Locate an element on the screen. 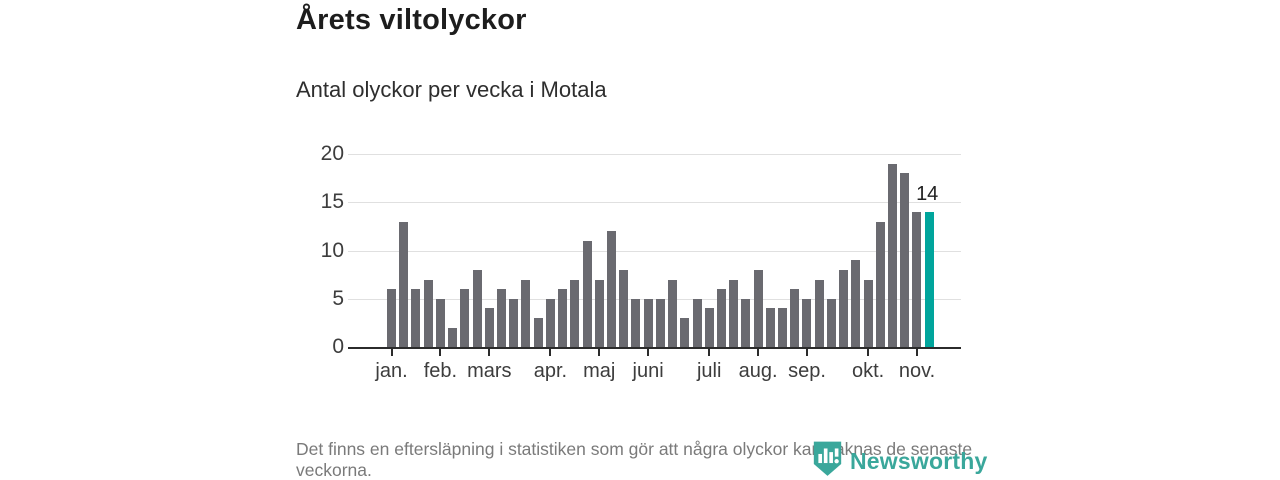 Image resolution: width=1280 pixels, height=480 pixels. axis-tick-maj is located at coordinates (599, 352).